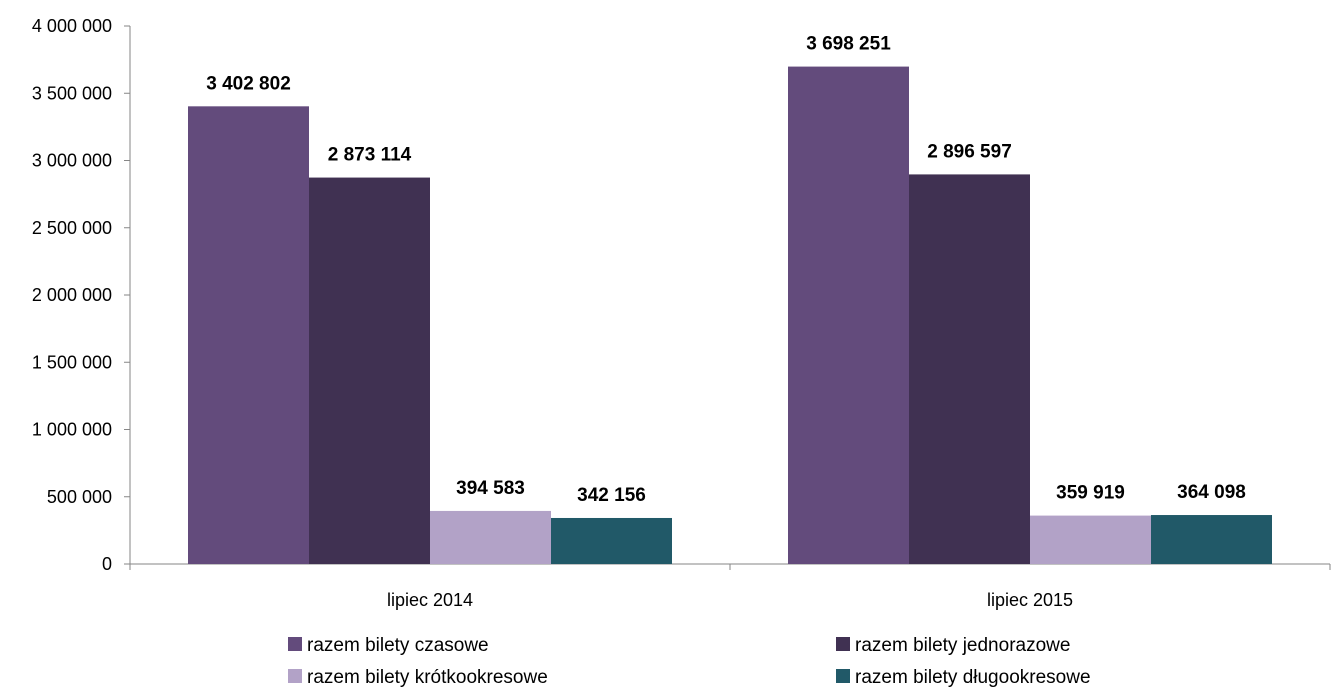 The height and width of the screenshot is (692, 1334). What do you see at coordinates (72, 295) in the screenshot?
I see `y-tick-label: 2 000 000` at bounding box center [72, 295].